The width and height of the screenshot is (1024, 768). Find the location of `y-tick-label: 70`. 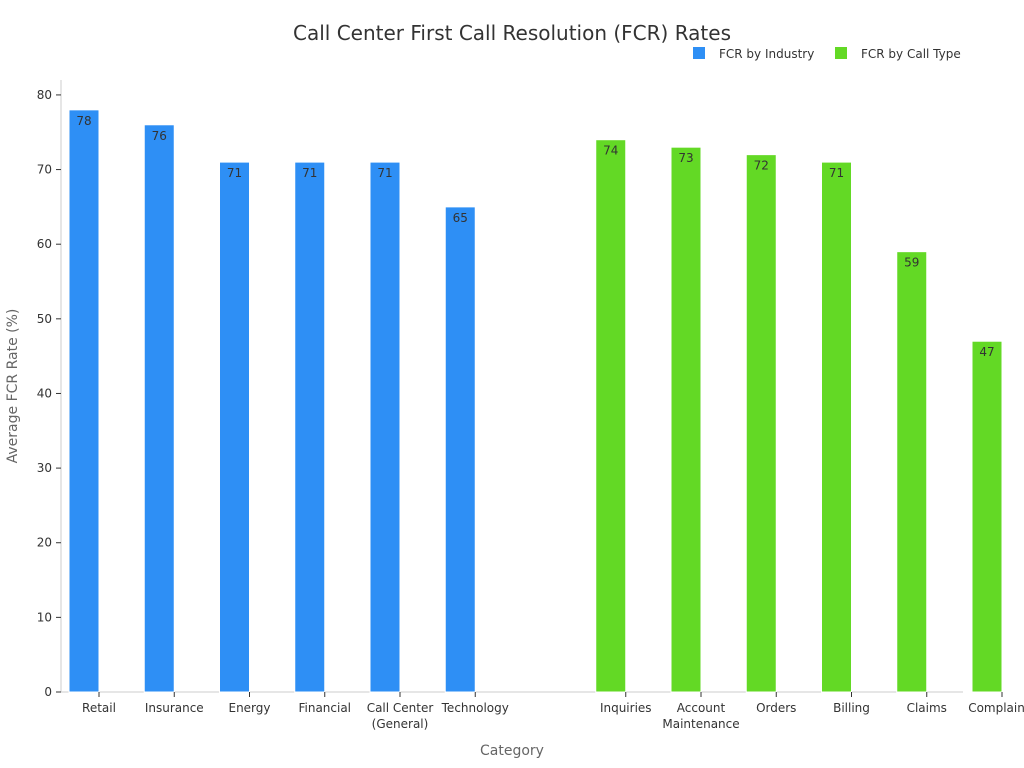

y-tick-label: 70 is located at coordinates (44, 170).